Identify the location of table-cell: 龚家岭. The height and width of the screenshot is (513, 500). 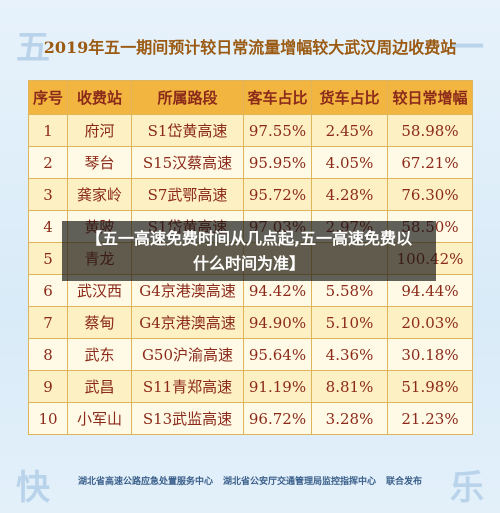
(99, 194).